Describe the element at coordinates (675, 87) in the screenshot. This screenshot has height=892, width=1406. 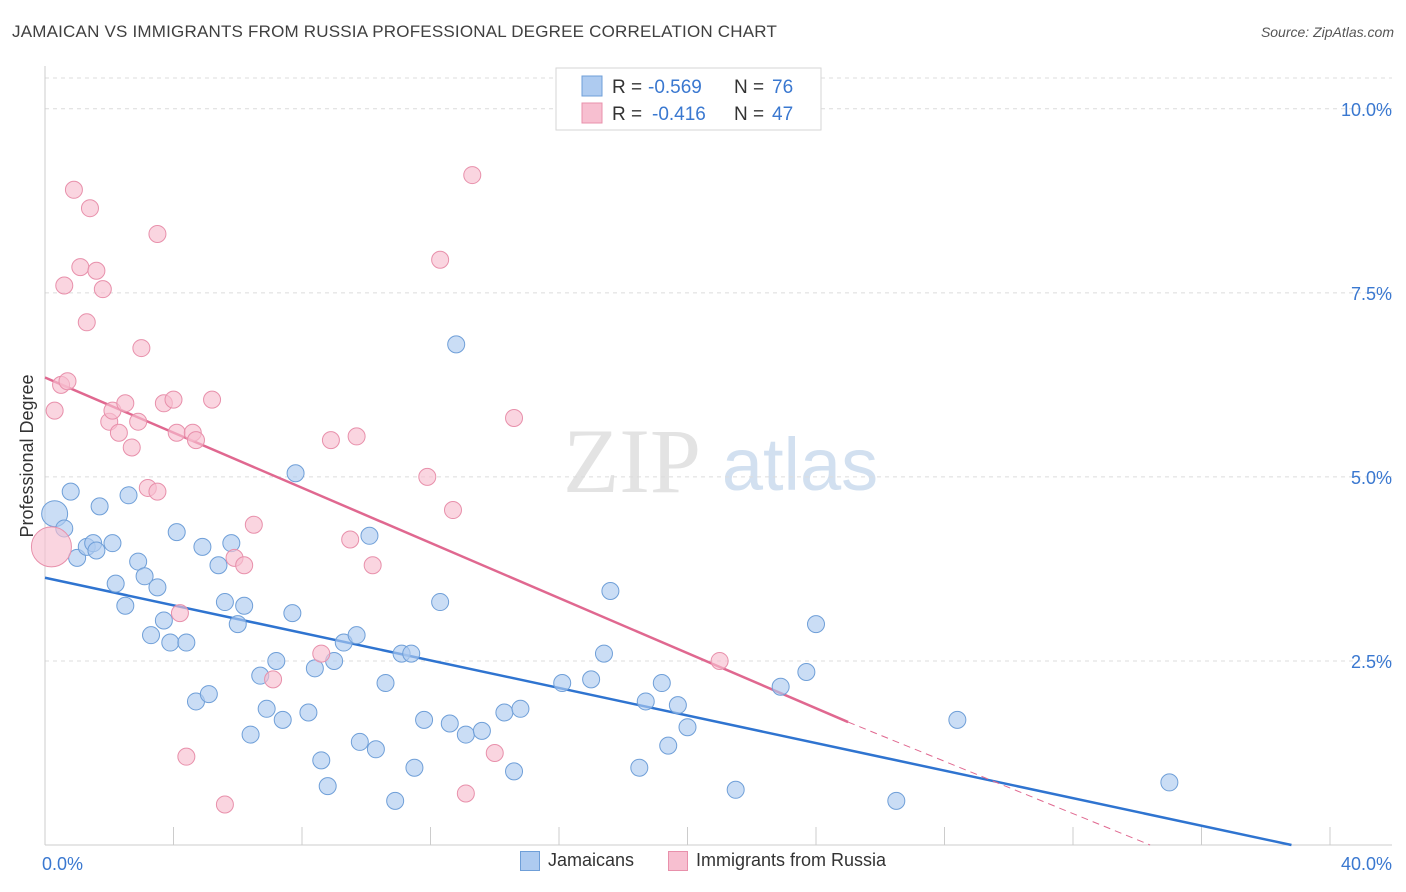
I see `legend-r-value: -0.569` at that location.